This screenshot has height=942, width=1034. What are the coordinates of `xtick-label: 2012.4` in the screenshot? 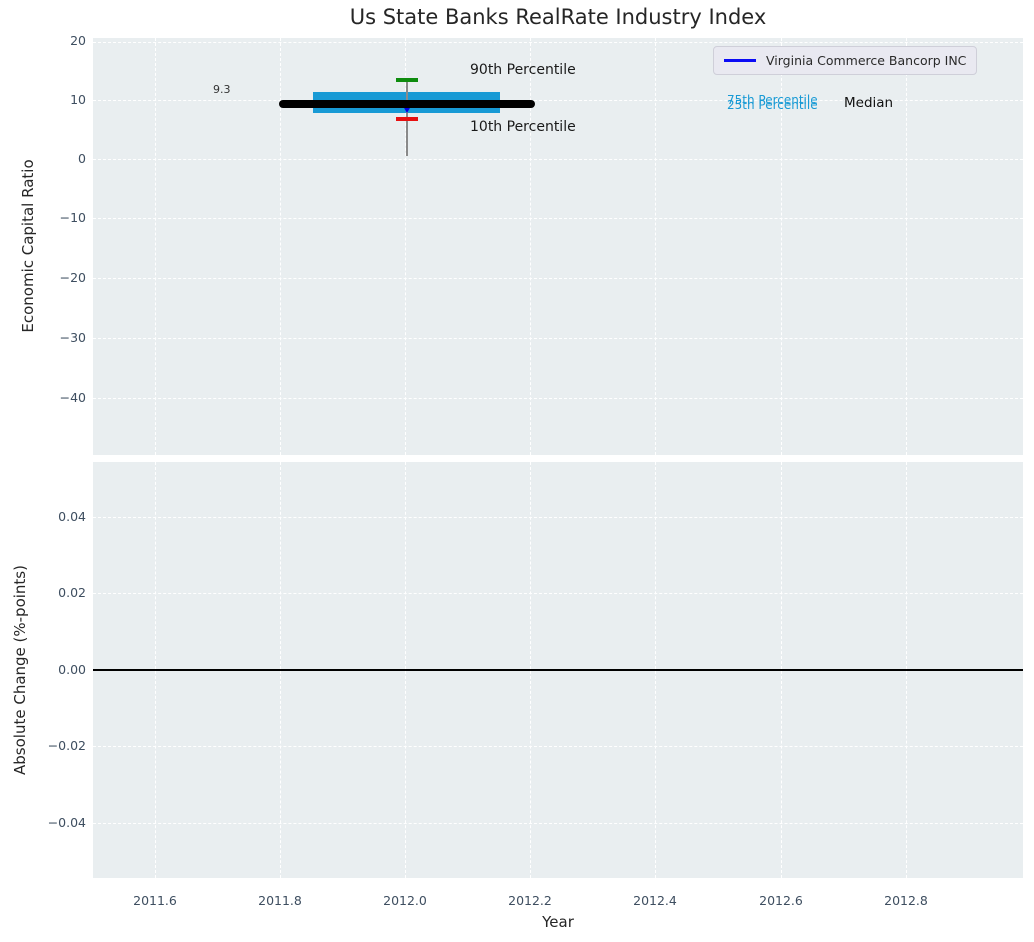 It's located at (655, 900).